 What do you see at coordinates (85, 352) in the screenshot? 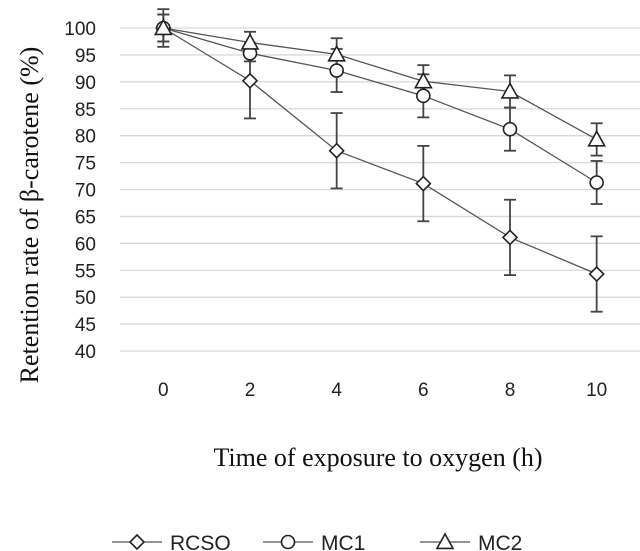
I see `y-tick-label: 40` at bounding box center [85, 352].